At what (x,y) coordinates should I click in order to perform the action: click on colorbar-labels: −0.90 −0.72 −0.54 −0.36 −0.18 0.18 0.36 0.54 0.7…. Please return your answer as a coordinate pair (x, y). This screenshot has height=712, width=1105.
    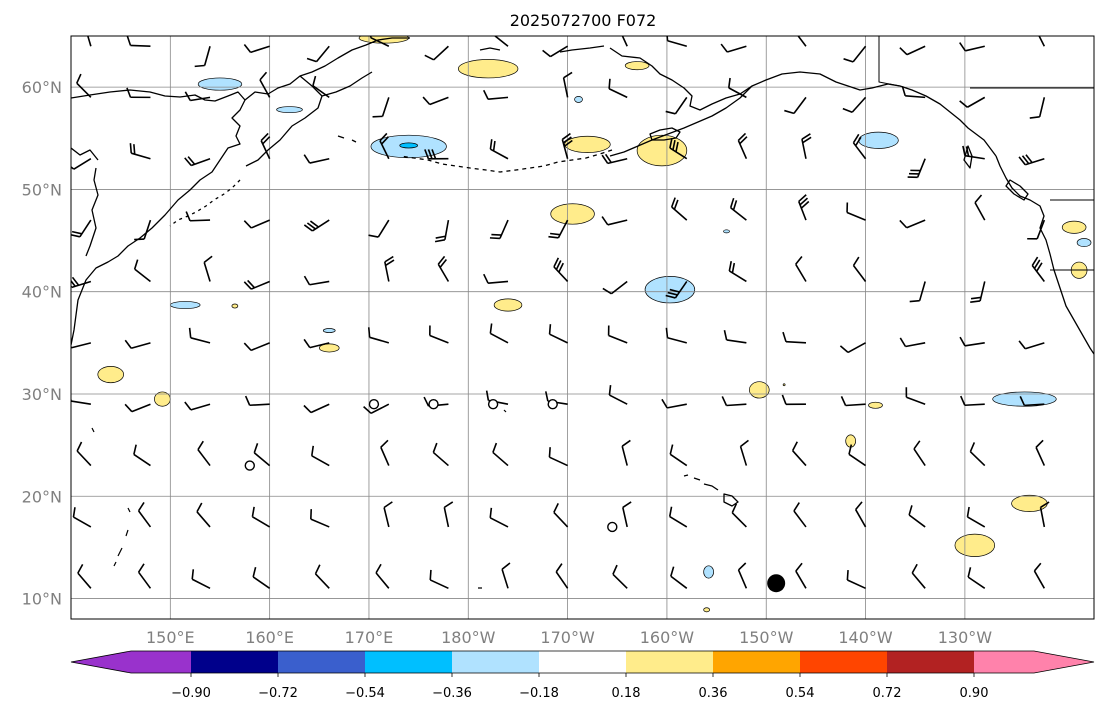
    Looking at the image, I should click on (579, 687).